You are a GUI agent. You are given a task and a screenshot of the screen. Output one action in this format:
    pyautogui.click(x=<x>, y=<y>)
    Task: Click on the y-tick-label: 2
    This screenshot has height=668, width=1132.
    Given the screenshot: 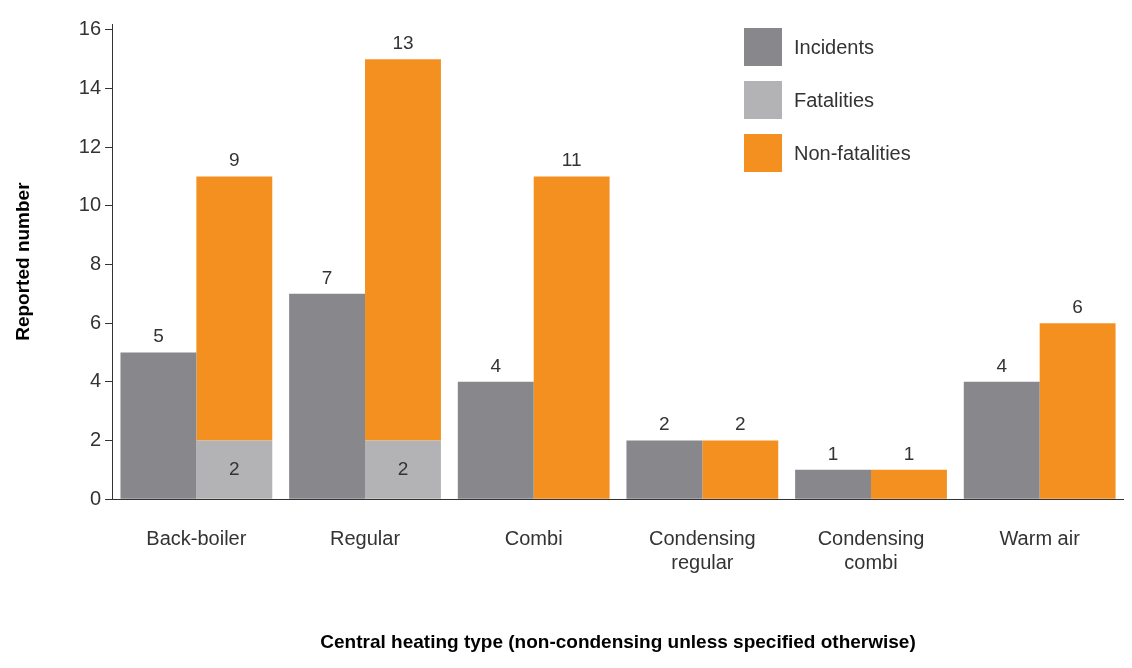 What is the action you would take?
    pyautogui.click(x=95, y=439)
    